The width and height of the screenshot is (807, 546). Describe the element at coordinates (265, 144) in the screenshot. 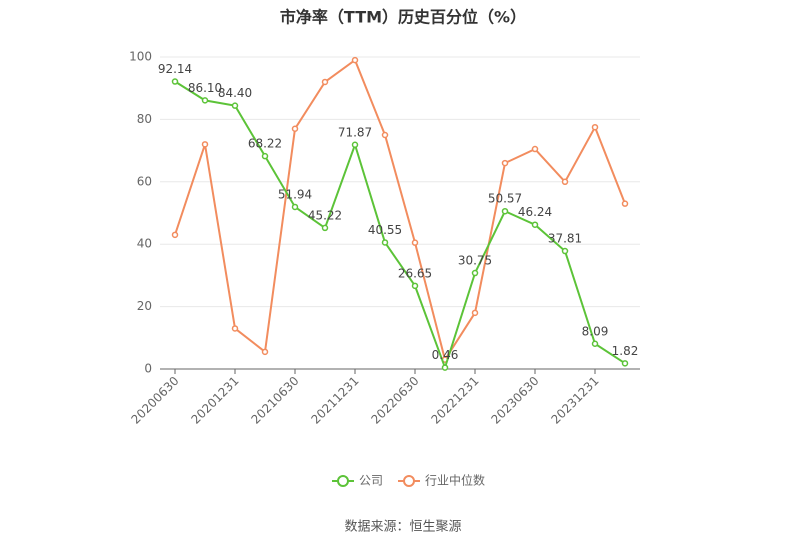

I see `data-label: 68.22` at that location.